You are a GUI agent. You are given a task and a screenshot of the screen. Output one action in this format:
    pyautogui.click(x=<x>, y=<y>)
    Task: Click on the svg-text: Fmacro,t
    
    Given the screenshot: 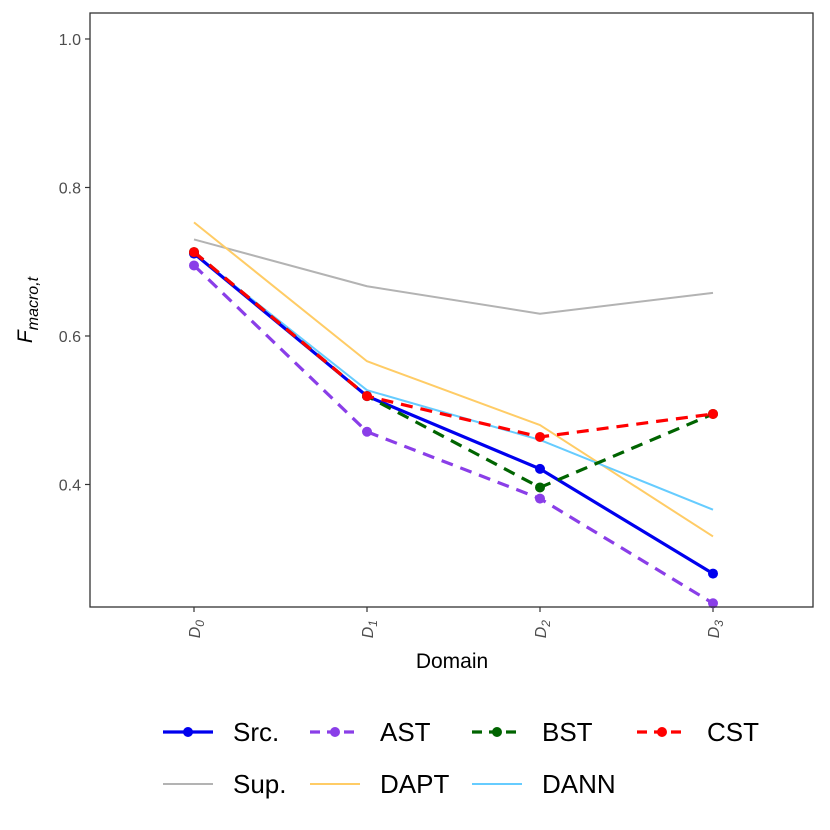 What is the action you would take?
    pyautogui.click(x=28, y=309)
    